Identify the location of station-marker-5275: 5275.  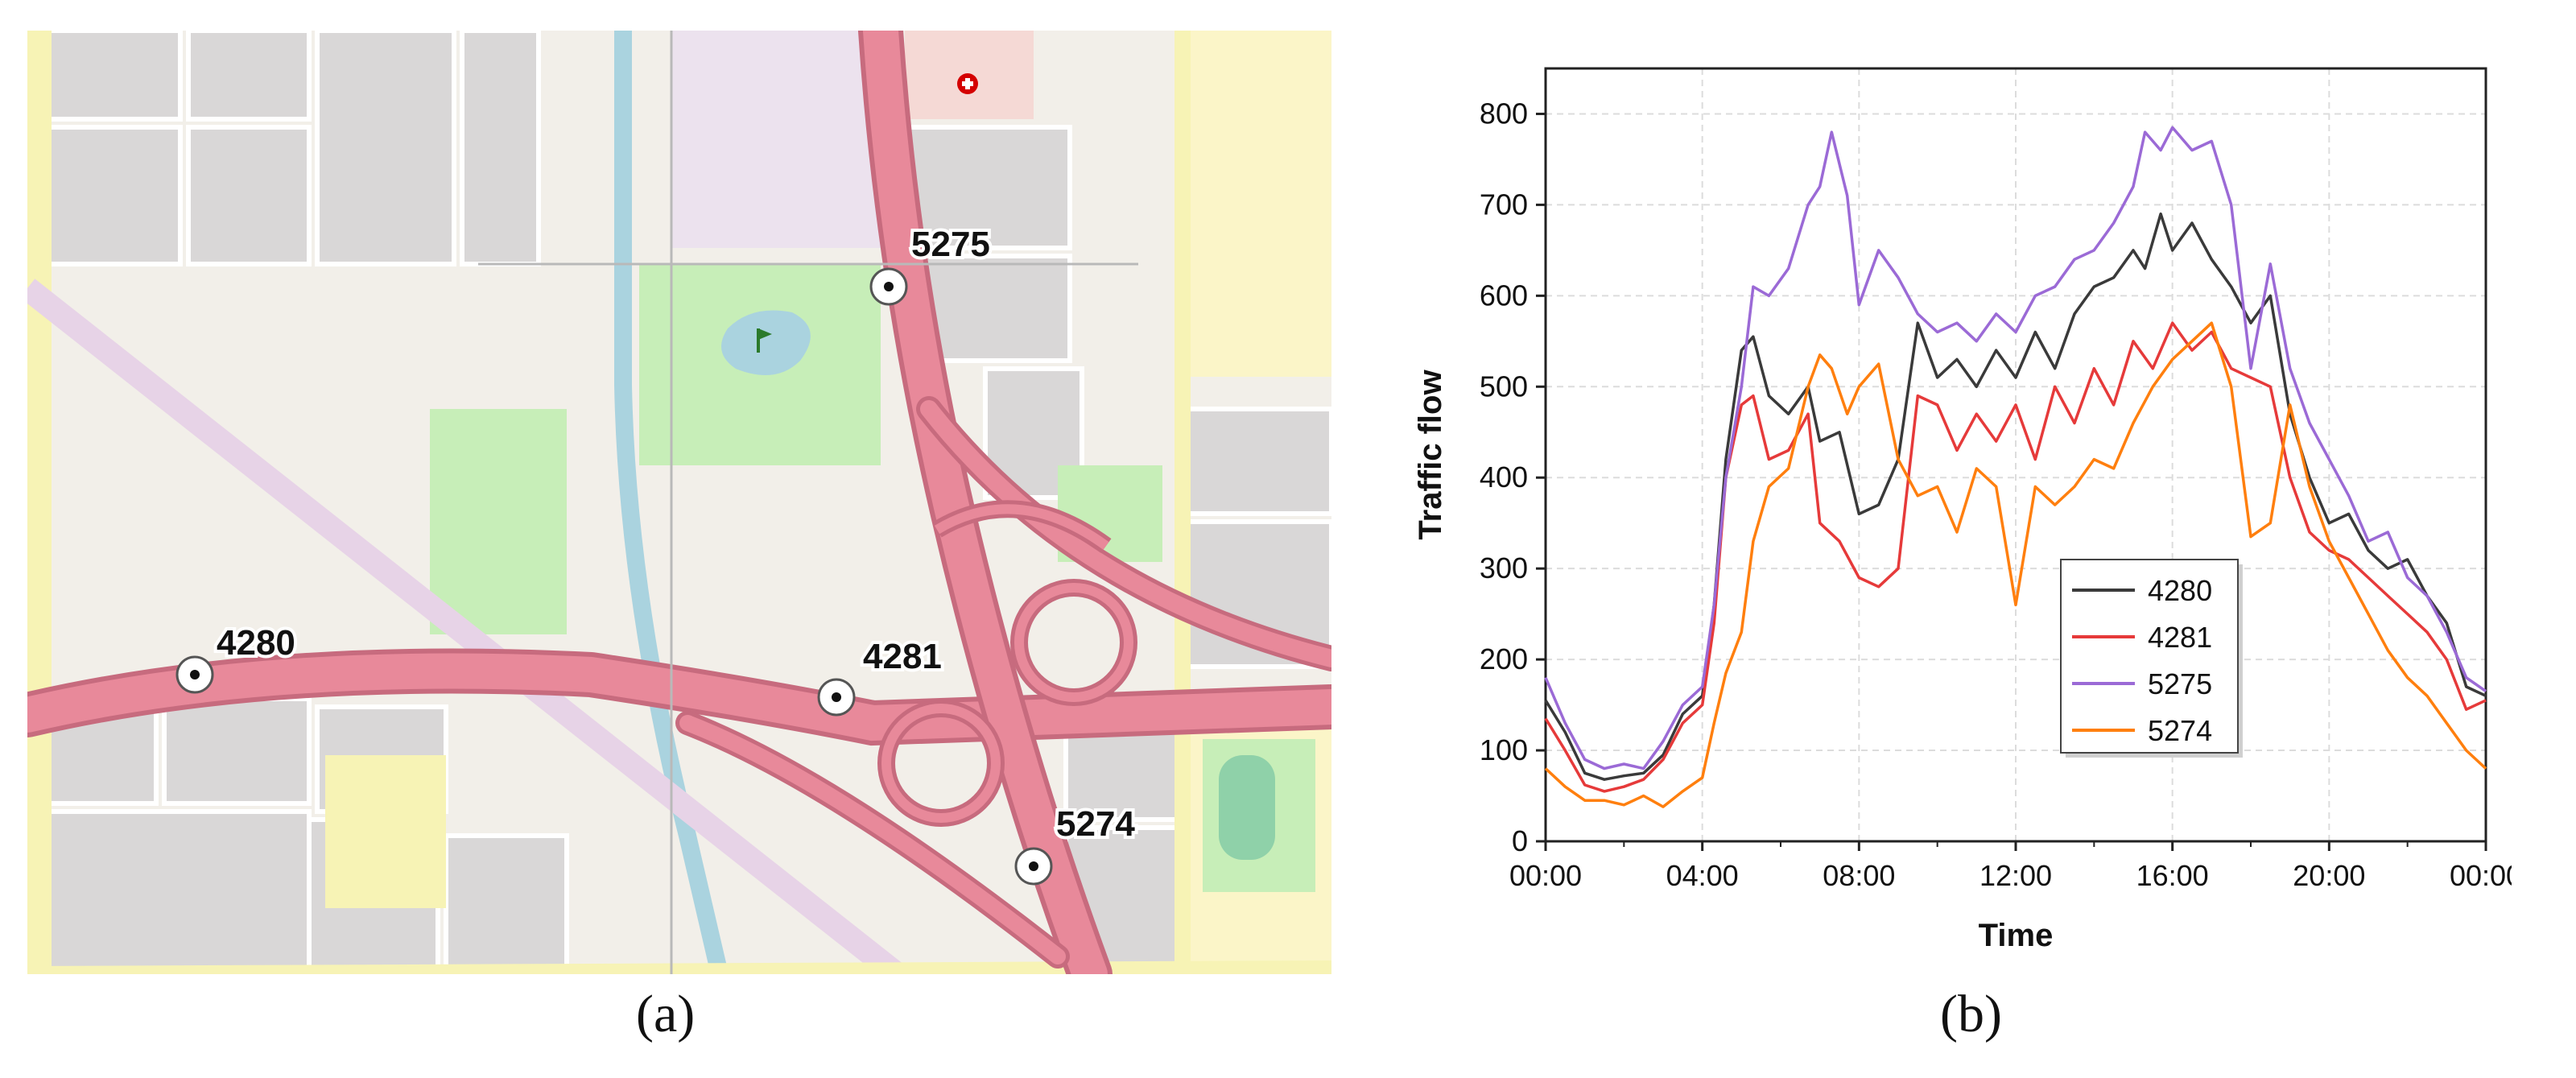
(931, 263).